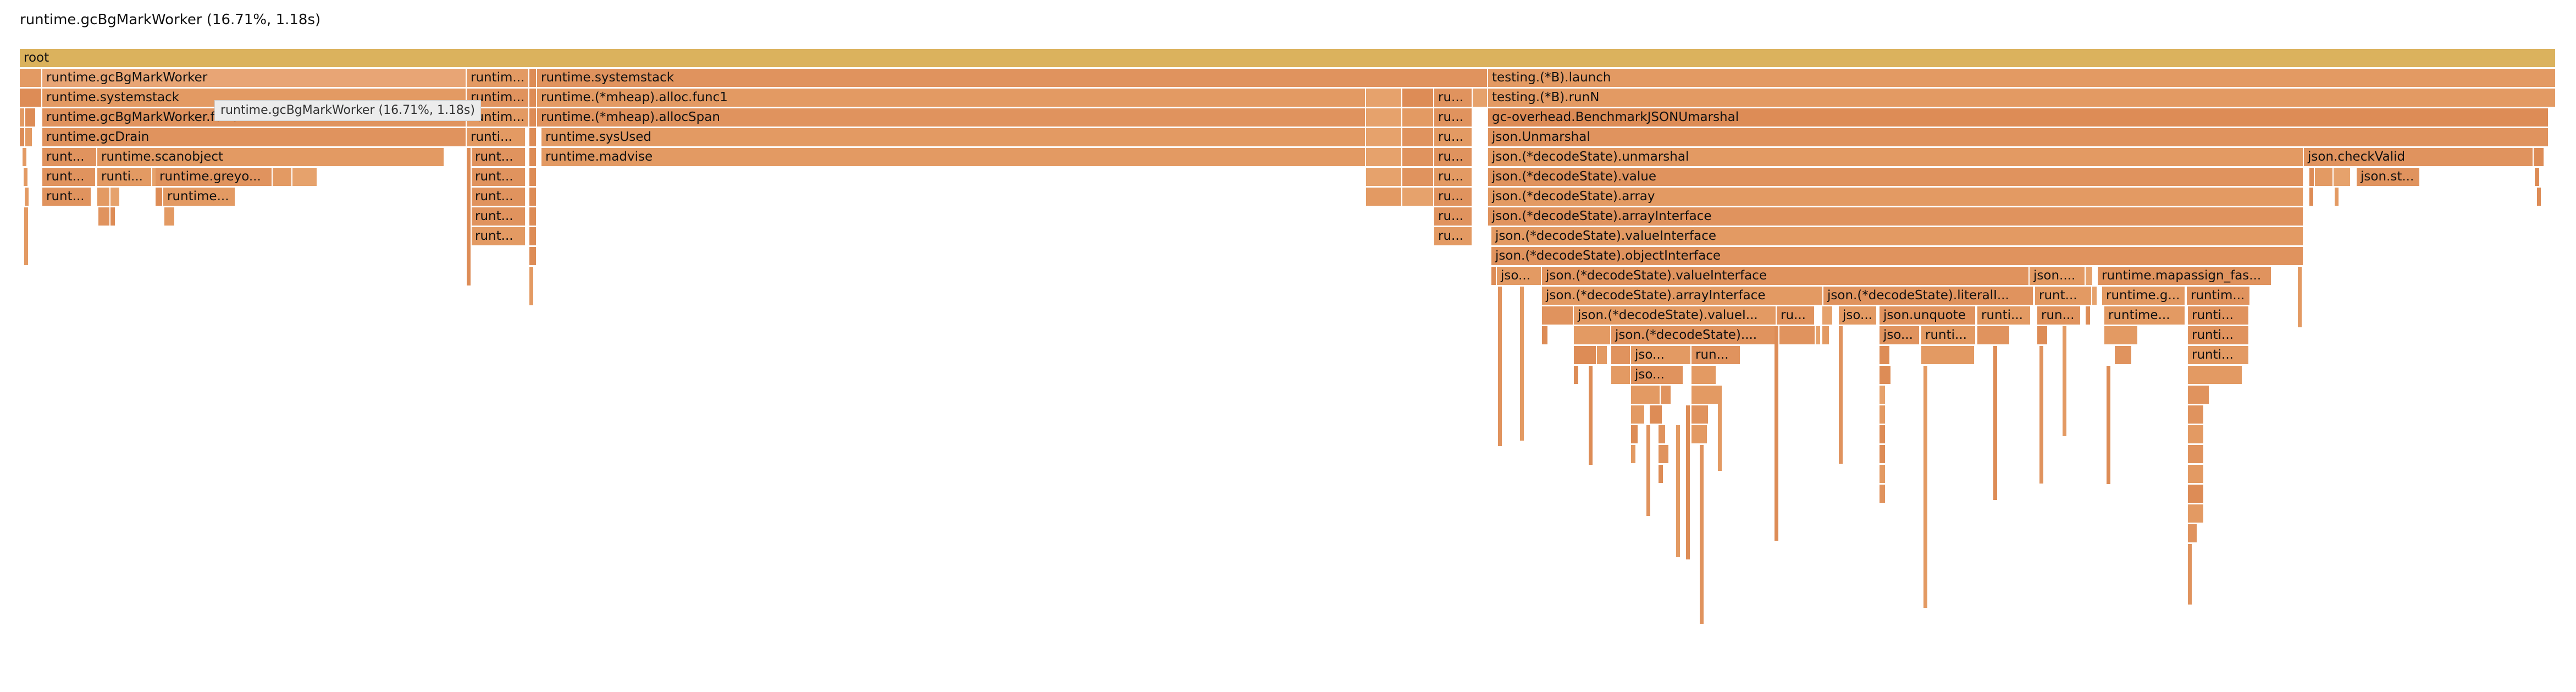 The height and width of the screenshot is (692, 2576). Describe the element at coordinates (2419, 157) in the screenshot. I see `frame-checkvalid: json.checkValid` at that location.